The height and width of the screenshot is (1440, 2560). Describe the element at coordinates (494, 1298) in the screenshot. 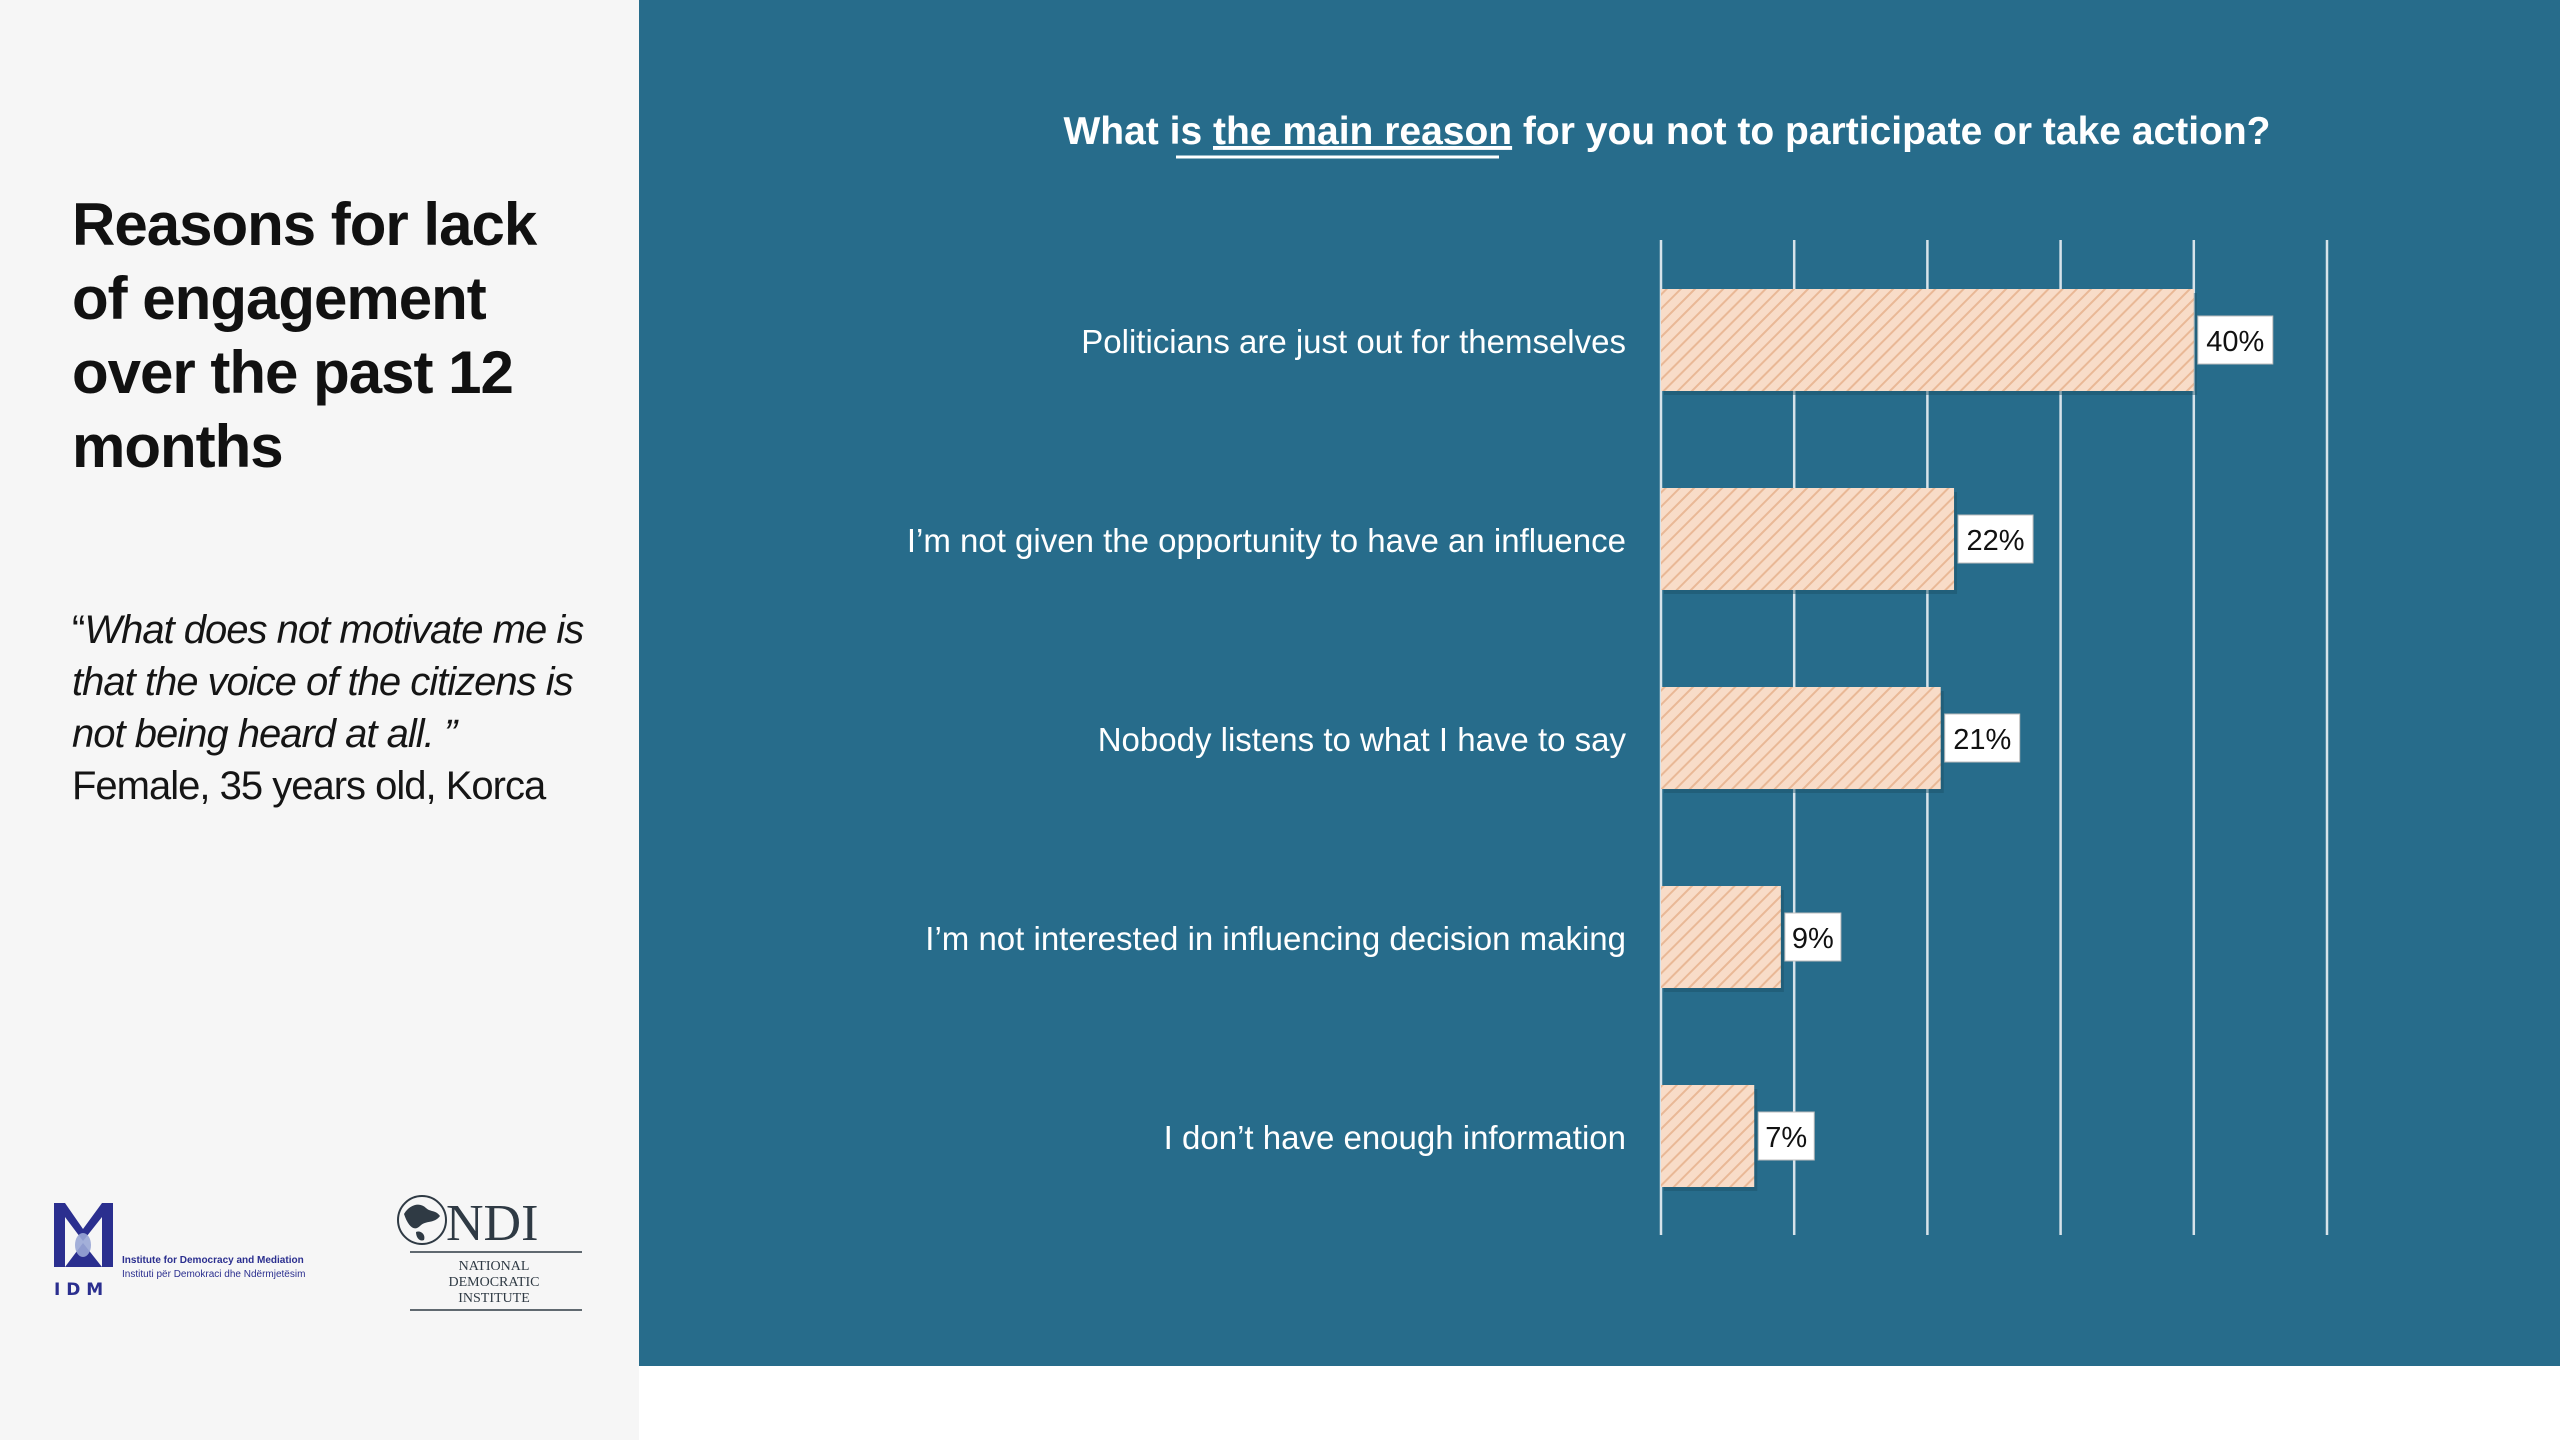

I see `ndi-logo-line3: INSTITUTE` at that location.